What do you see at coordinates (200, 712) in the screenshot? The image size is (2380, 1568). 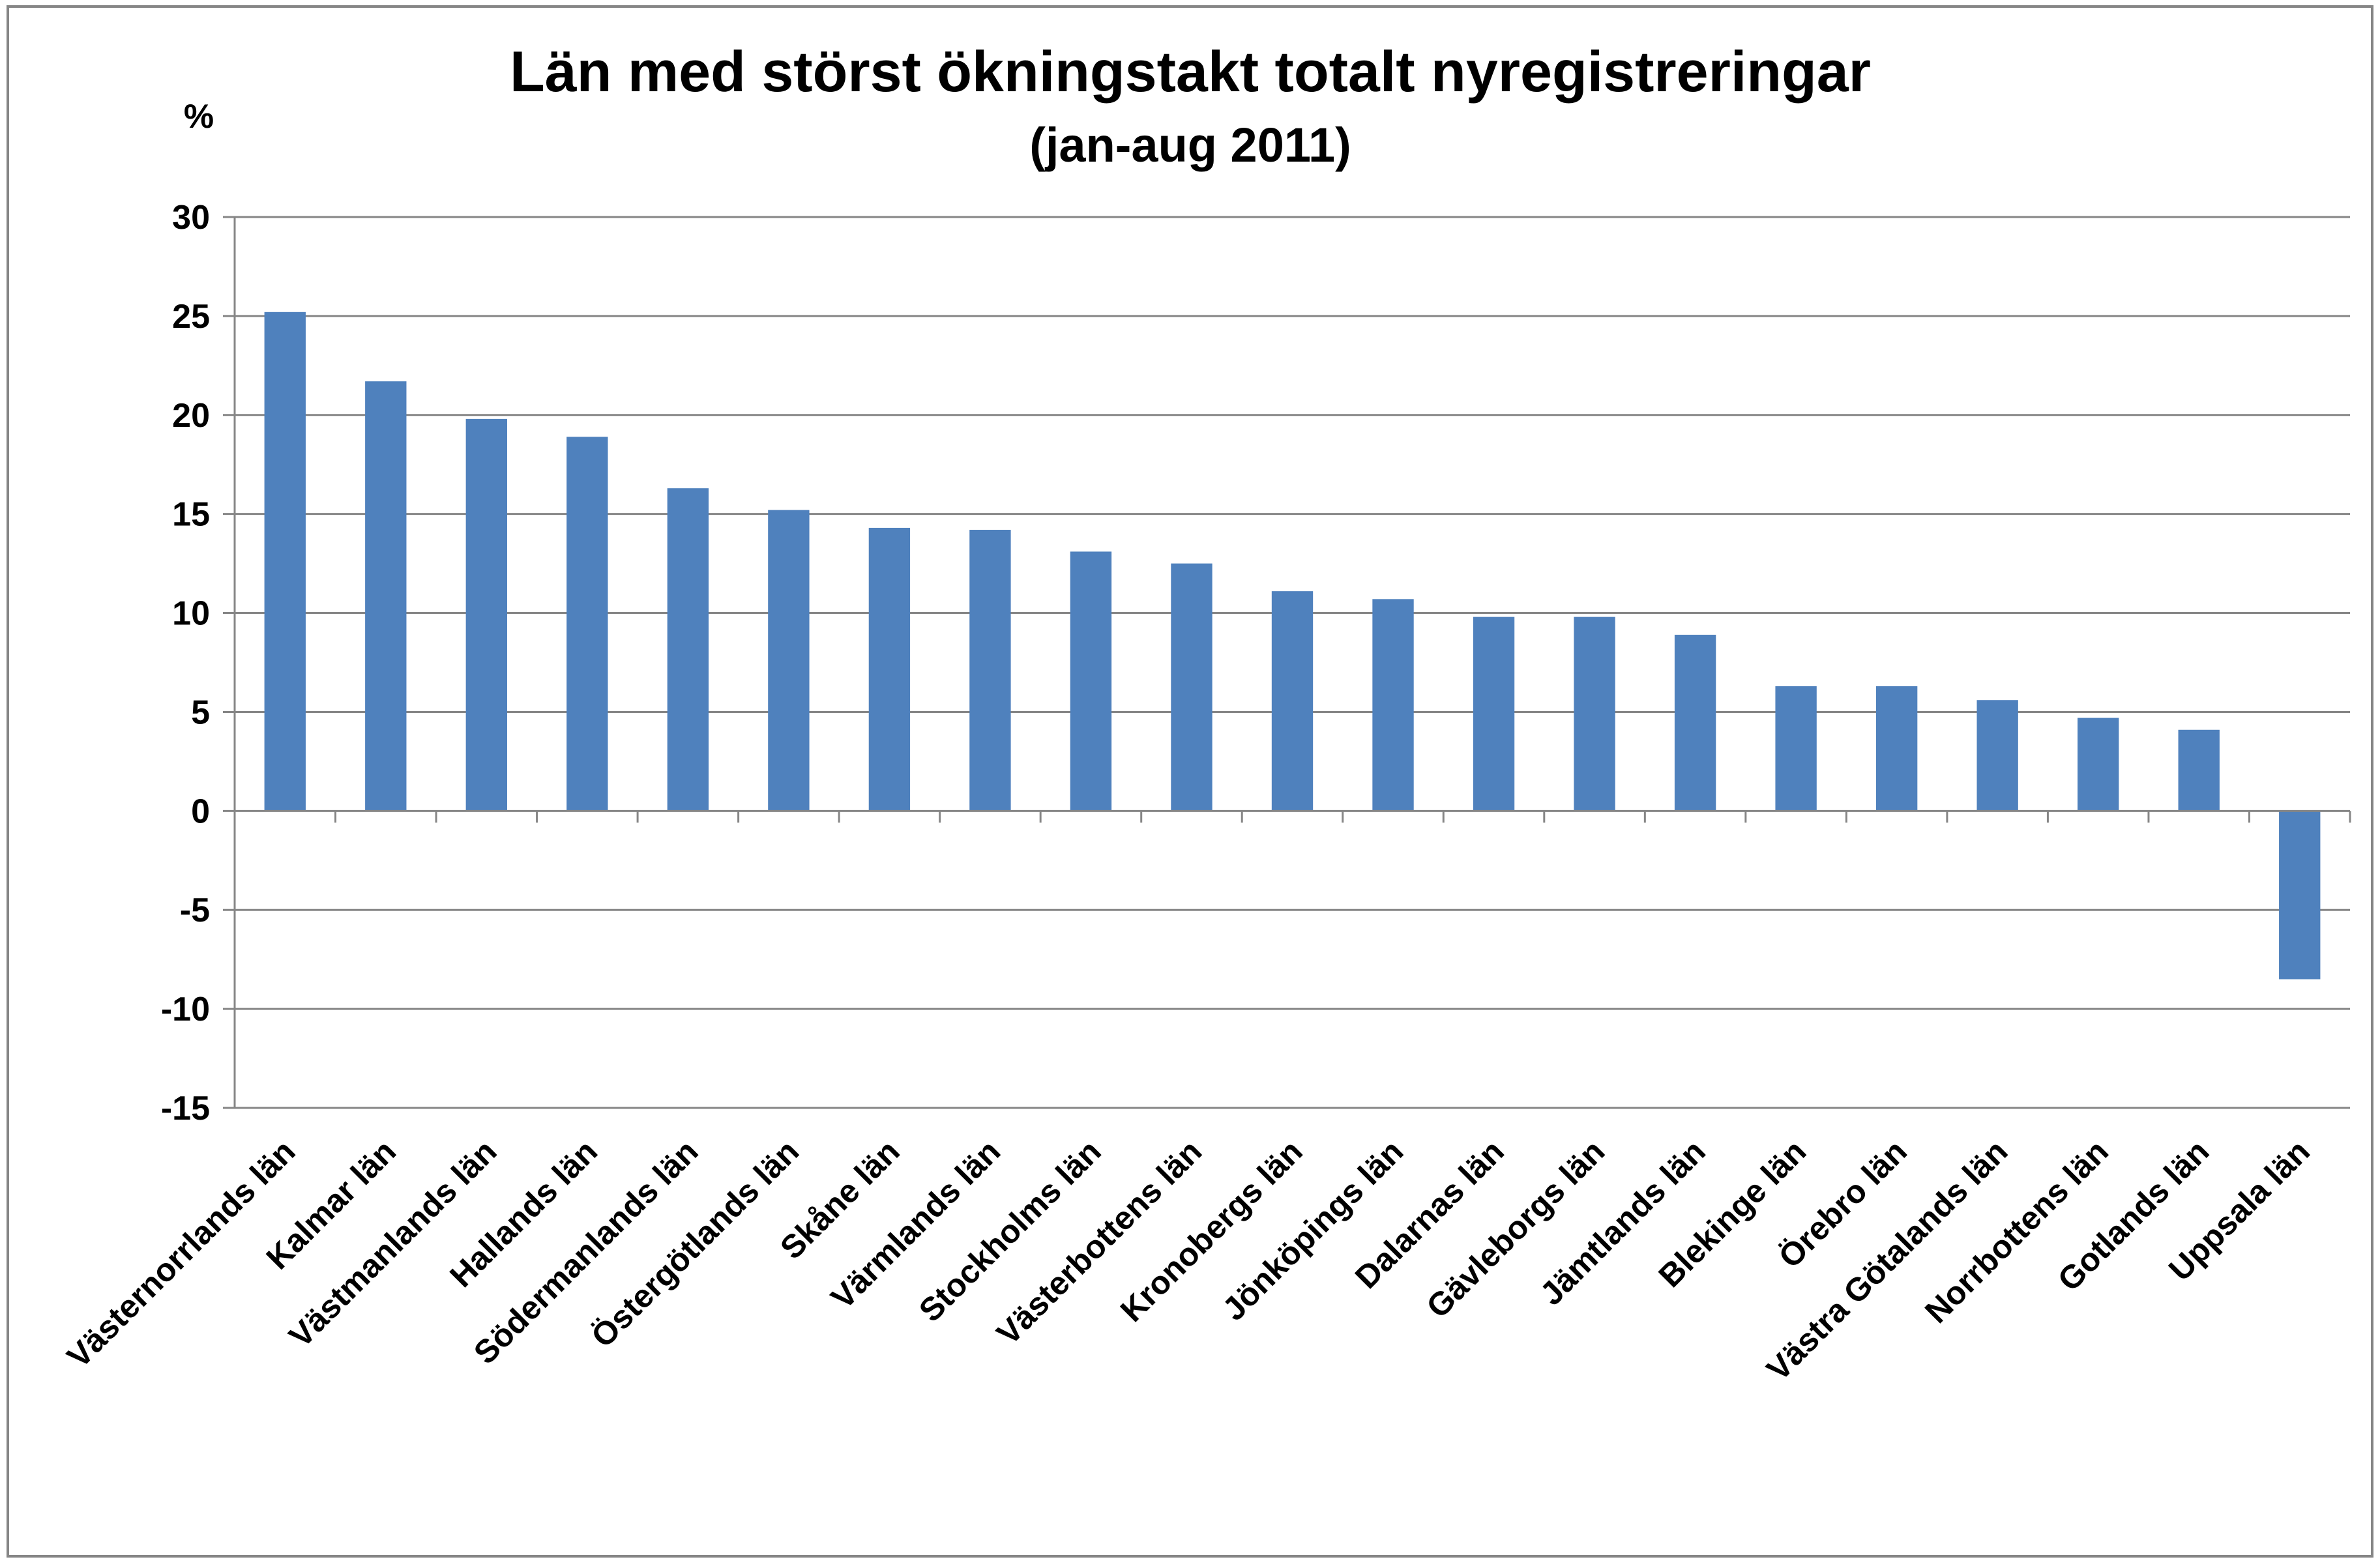 I see `y-tick-label: 5` at bounding box center [200, 712].